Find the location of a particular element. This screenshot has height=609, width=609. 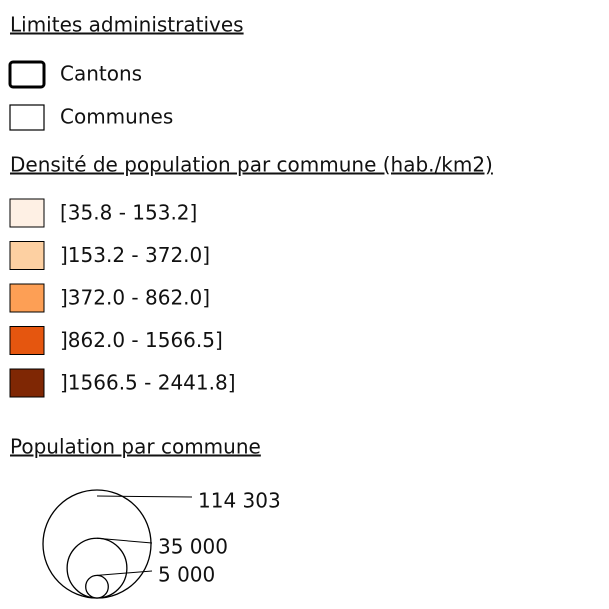

legend-label: ]372.0 - 862.0] is located at coordinates (135, 298).